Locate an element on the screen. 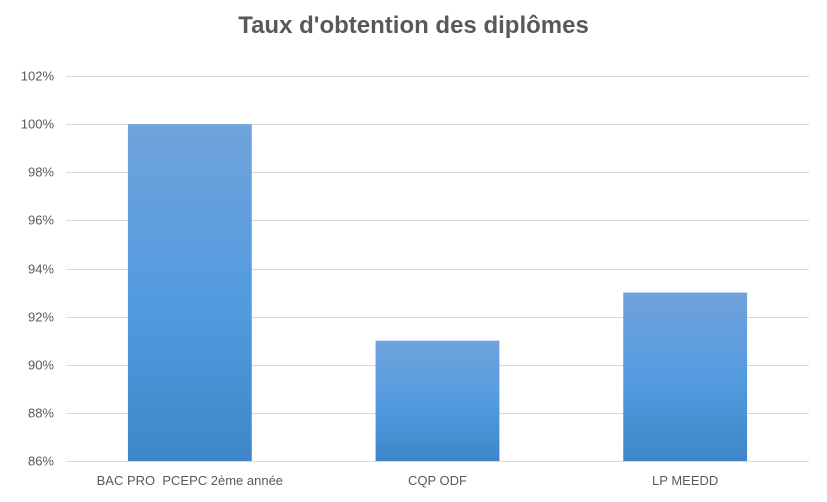 The height and width of the screenshot is (502, 827). y-tick-label: 96% is located at coordinates (41, 220).